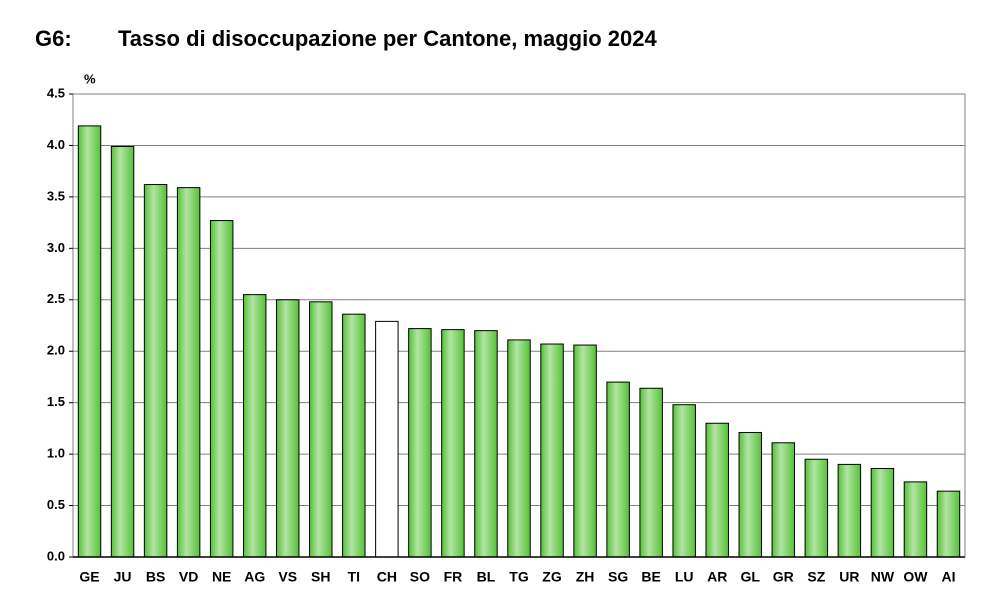  Describe the element at coordinates (287, 577) in the screenshot. I see `x-tick-label: VS` at that location.